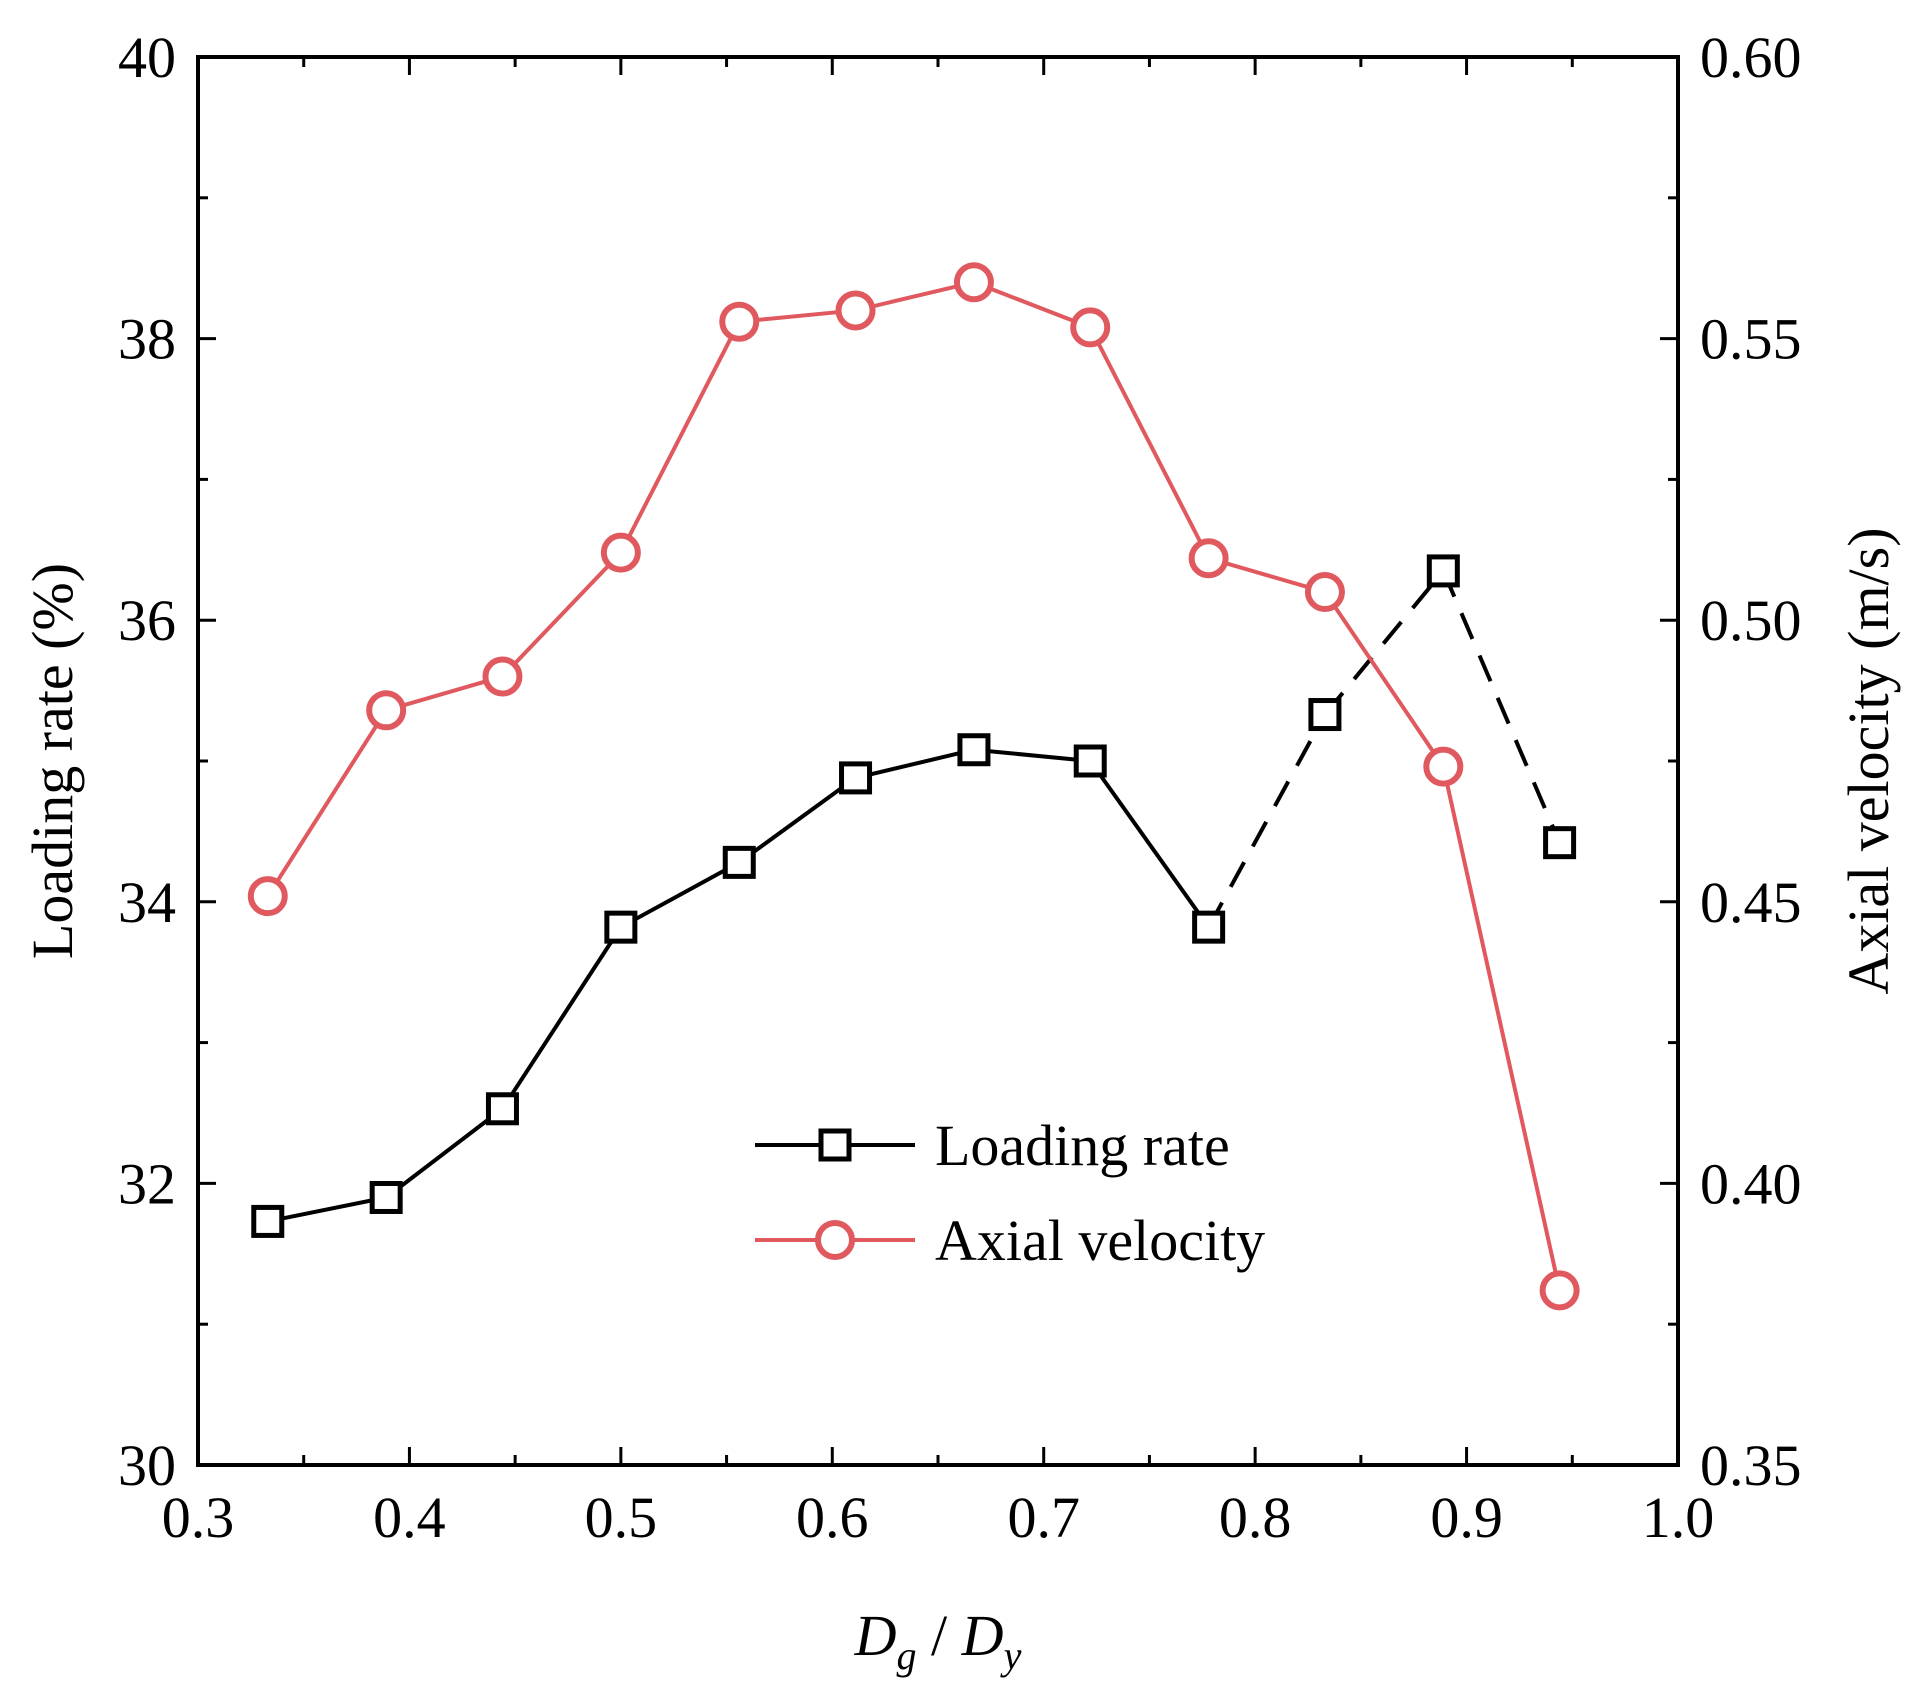  I want to click on y-left-tick-label: 30, so click(147, 1465).